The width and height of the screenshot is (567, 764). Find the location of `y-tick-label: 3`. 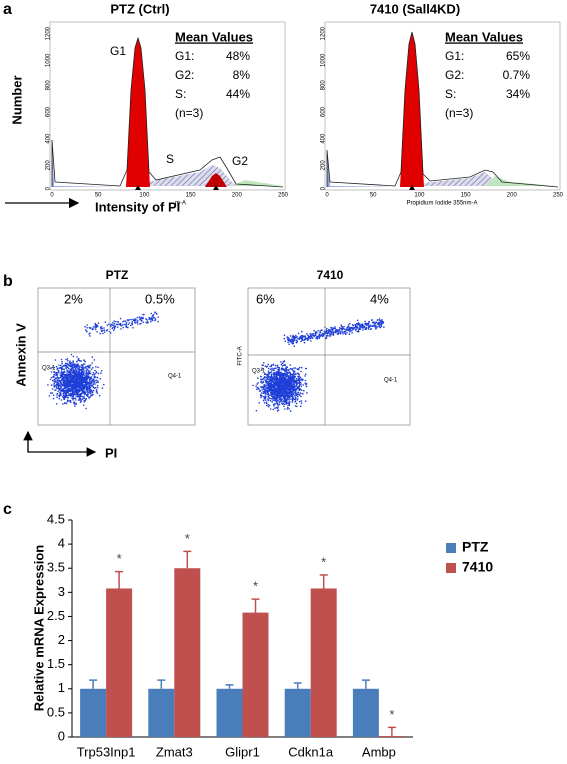

y-tick-label: 3 is located at coordinates (61, 591).